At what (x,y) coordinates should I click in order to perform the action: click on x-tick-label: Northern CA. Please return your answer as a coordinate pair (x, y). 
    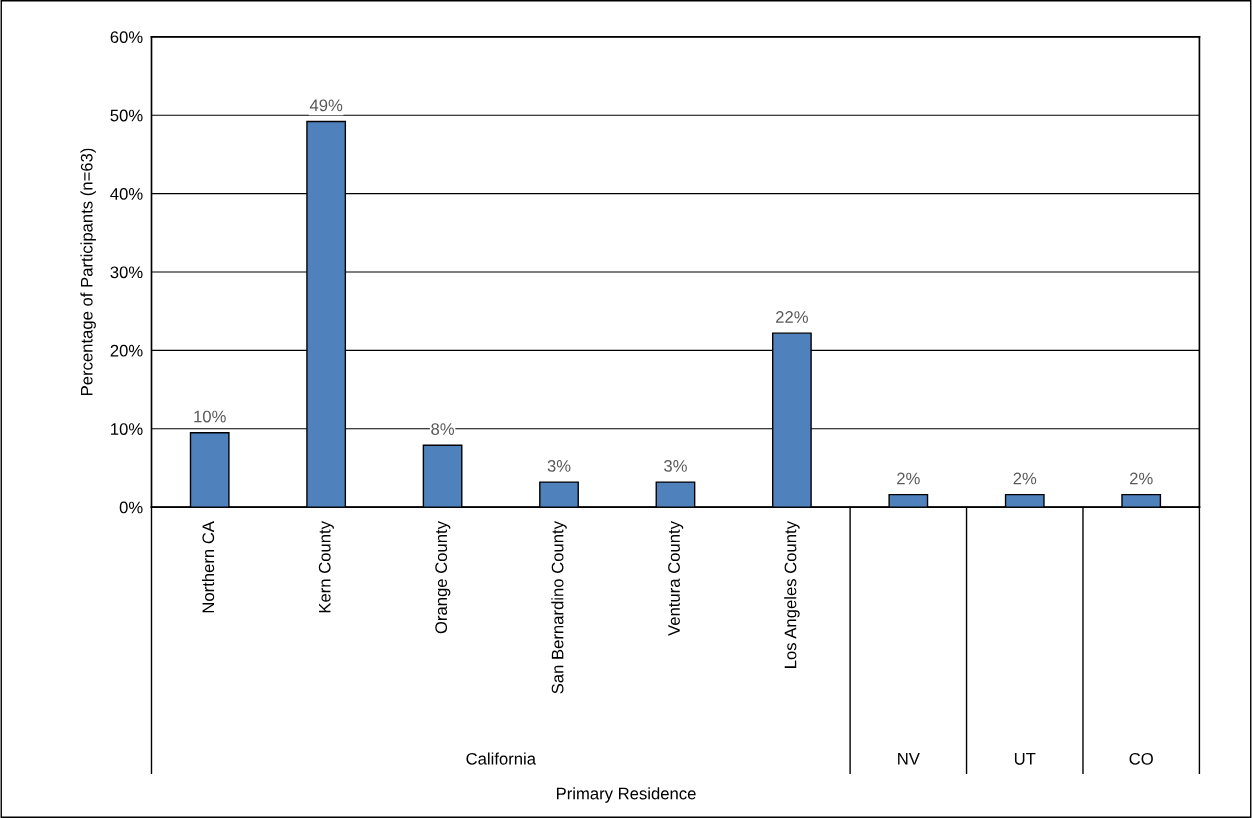
    Looking at the image, I should click on (208, 567).